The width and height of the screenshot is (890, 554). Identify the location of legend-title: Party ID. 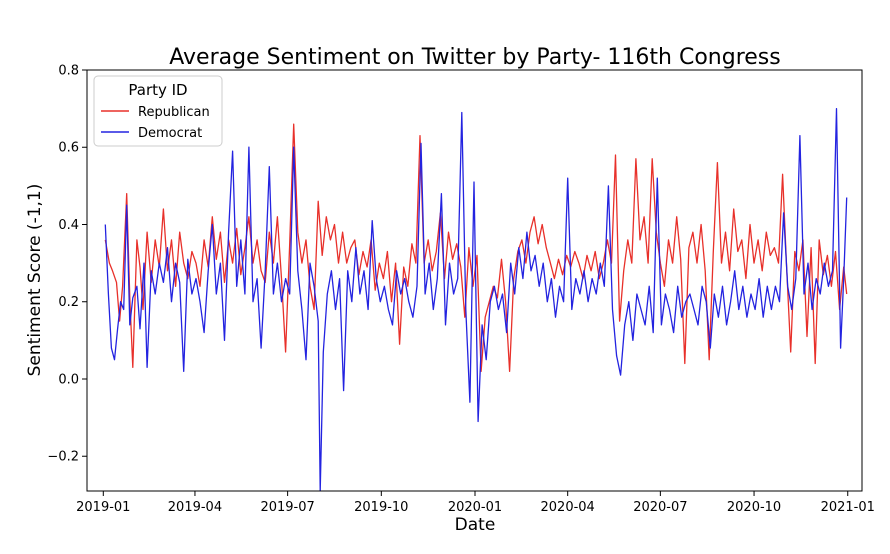
(157, 90).